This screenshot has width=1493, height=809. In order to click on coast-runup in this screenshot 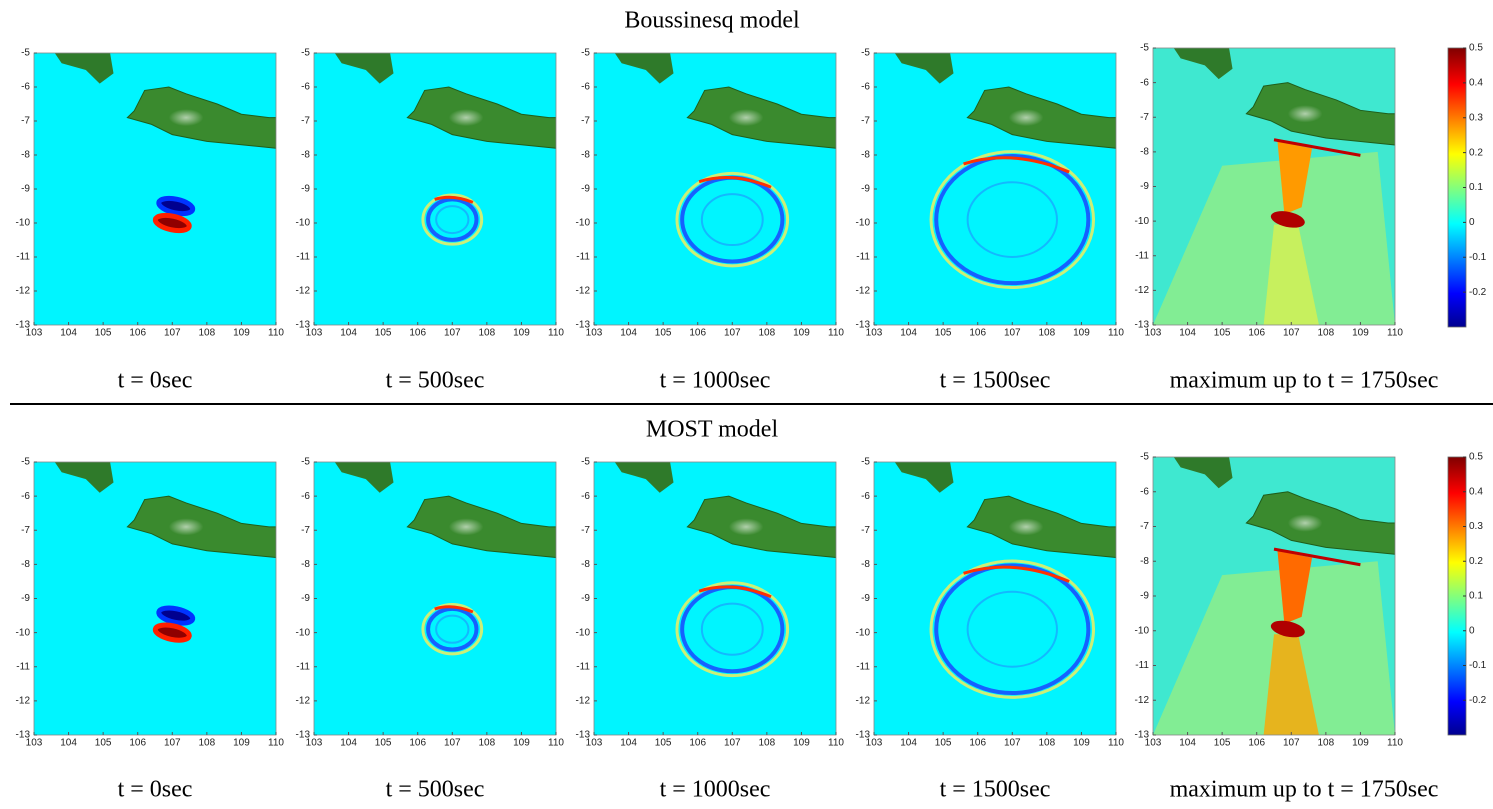, I will do `click(1317, 147)`.